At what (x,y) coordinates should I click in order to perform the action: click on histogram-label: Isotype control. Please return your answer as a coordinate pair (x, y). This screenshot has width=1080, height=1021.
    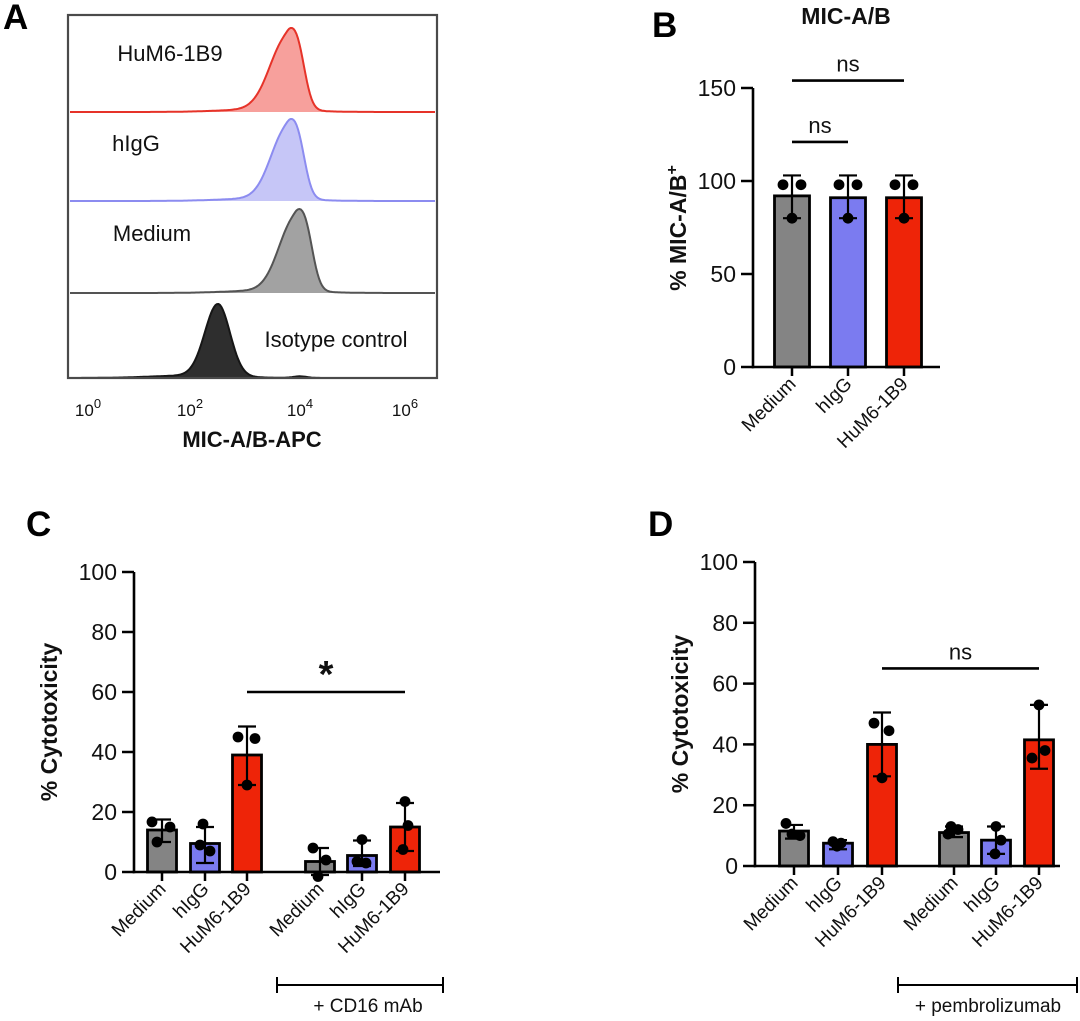
    Looking at the image, I should click on (335, 339).